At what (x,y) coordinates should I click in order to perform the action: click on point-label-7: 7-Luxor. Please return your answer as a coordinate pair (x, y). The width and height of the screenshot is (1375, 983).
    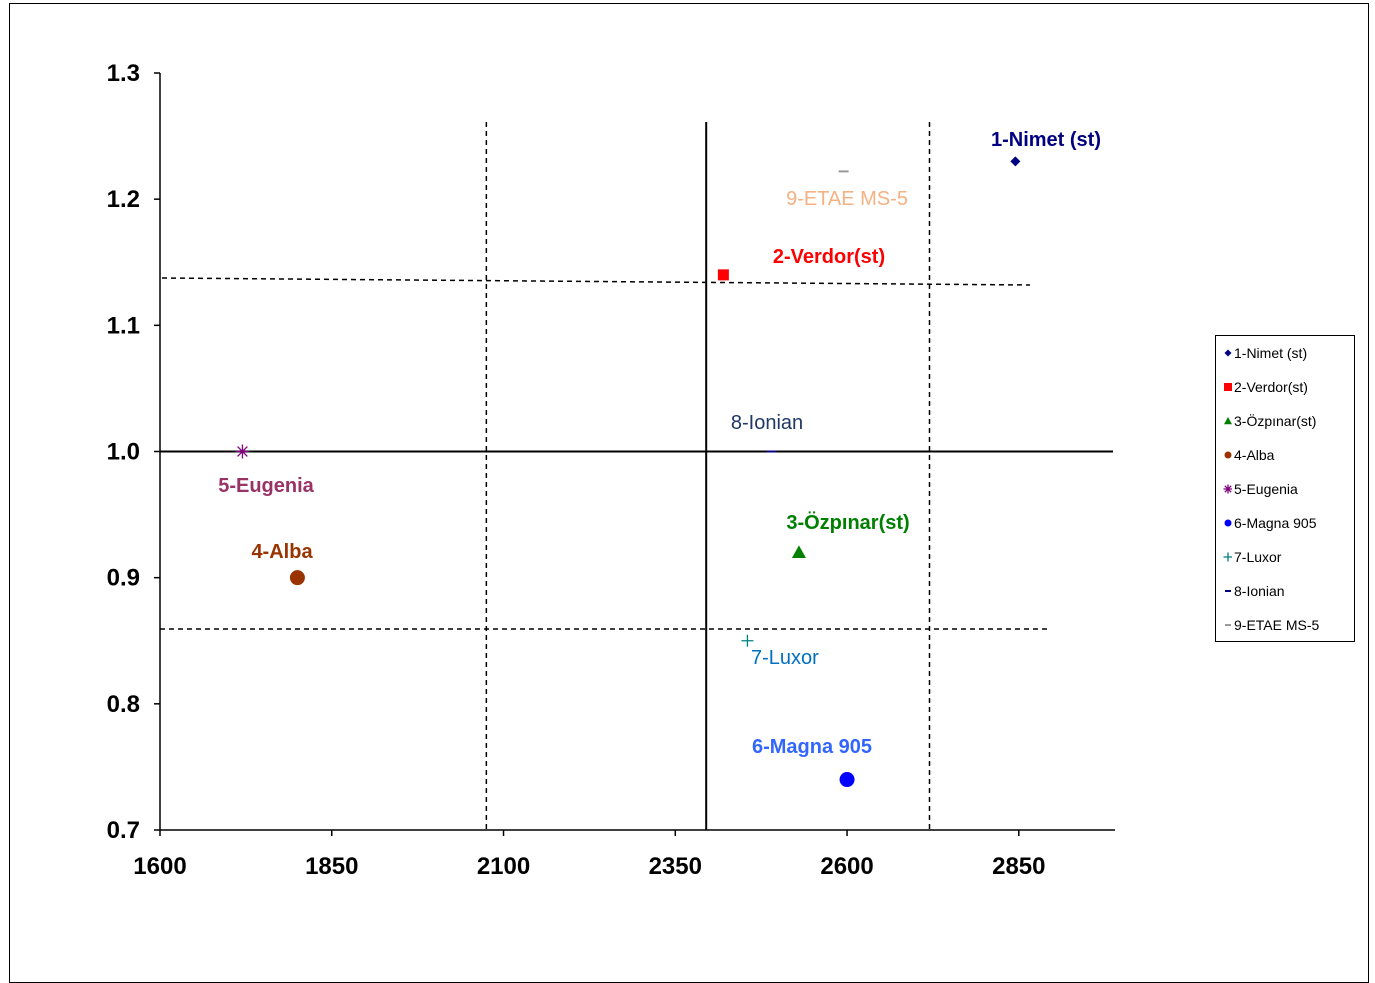
    Looking at the image, I should click on (785, 658).